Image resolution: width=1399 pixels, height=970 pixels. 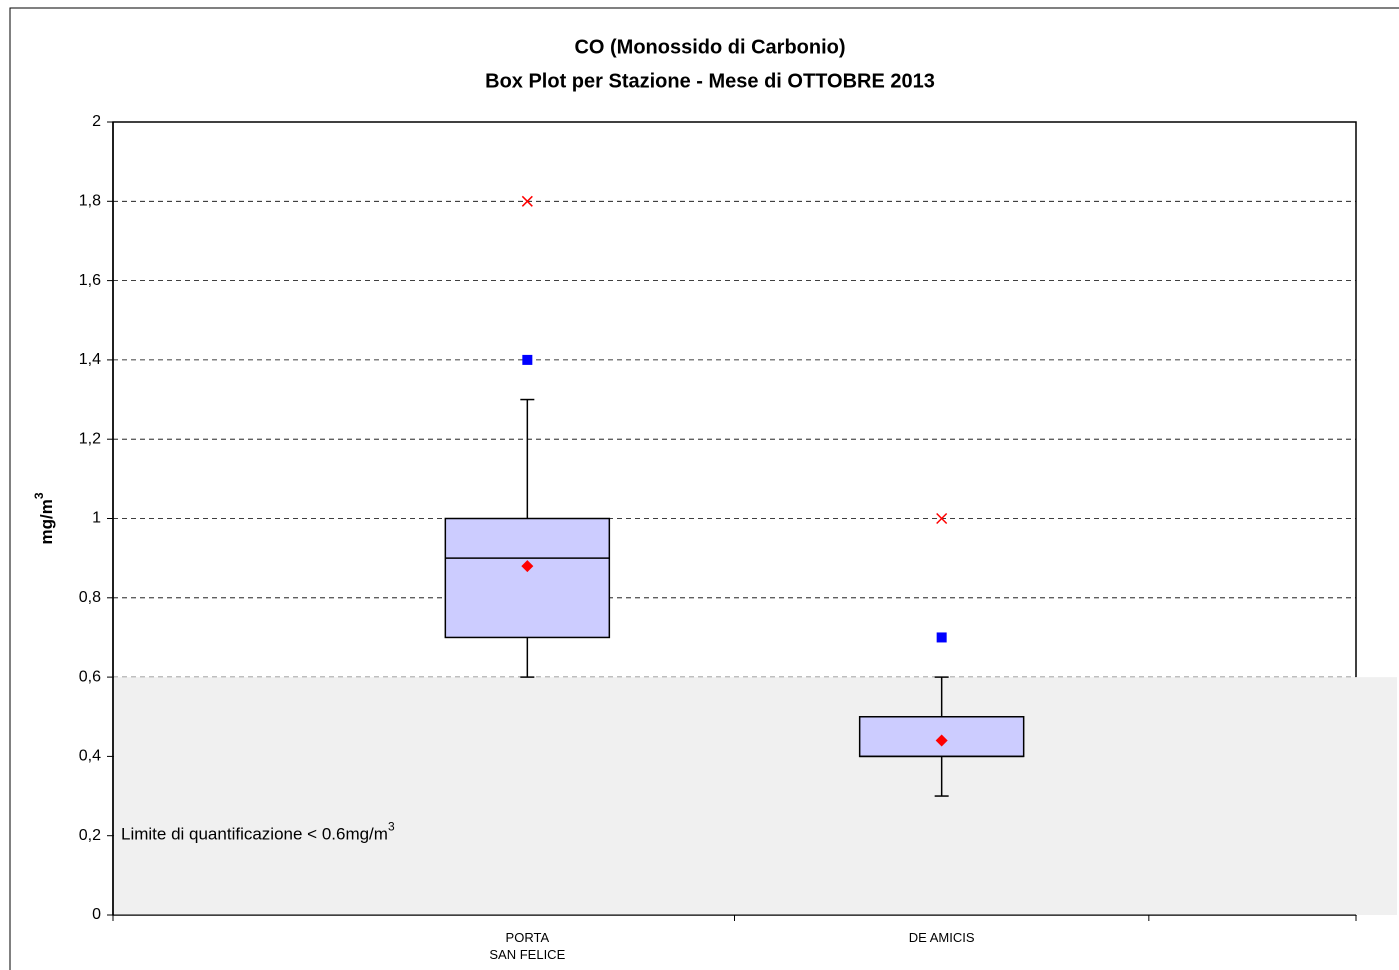 What do you see at coordinates (90, 201) in the screenshot?
I see `y-tick-label: 1,8` at bounding box center [90, 201].